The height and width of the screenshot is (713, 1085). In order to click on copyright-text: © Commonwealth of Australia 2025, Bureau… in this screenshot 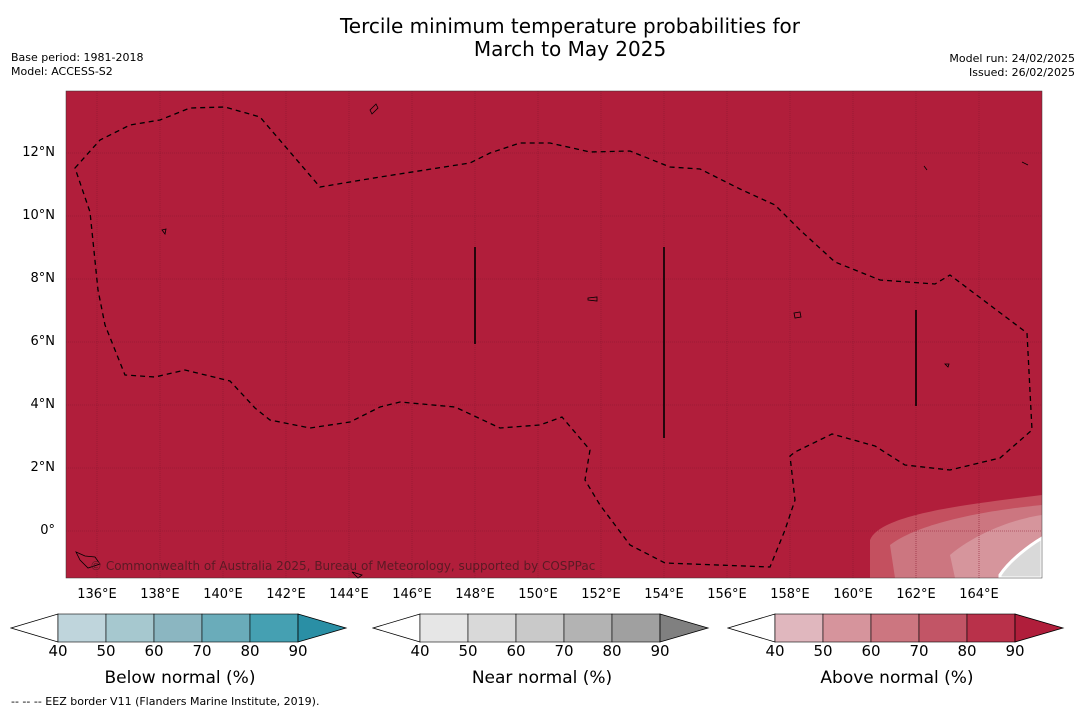, I will do `click(343, 566)`.